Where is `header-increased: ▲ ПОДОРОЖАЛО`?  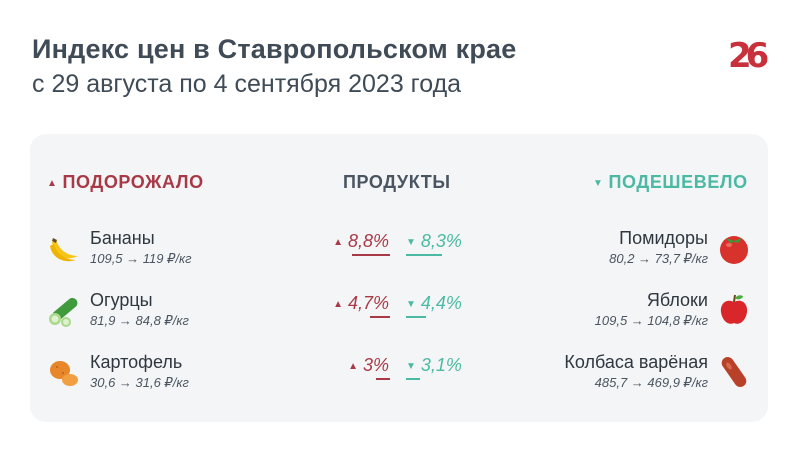 header-increased: ▲ ПОДОРОЖАЛО is located at coordinates (125, 182).